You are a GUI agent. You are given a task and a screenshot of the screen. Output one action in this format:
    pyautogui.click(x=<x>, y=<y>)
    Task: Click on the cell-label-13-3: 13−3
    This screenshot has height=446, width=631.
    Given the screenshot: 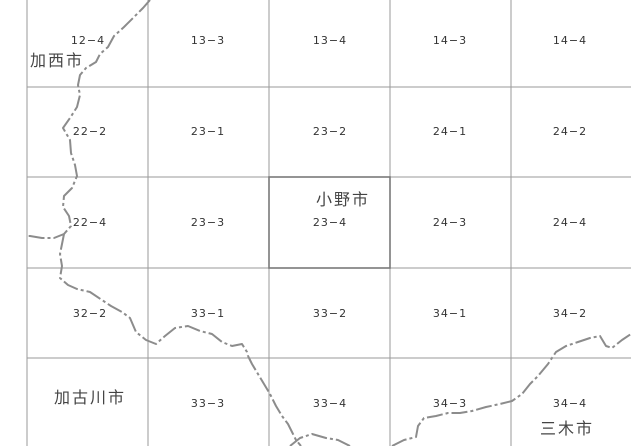 What is the action you would take?
    pyautogui.click(x=208, y=40)
    